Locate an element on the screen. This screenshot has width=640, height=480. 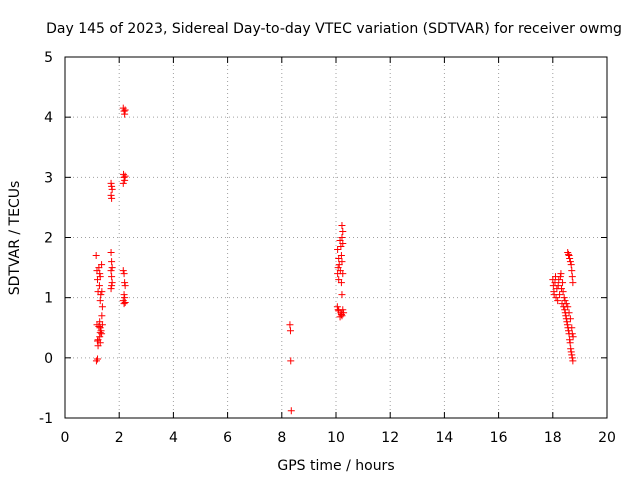
y-tick-label: 0 is located at coordinates (48, 359).